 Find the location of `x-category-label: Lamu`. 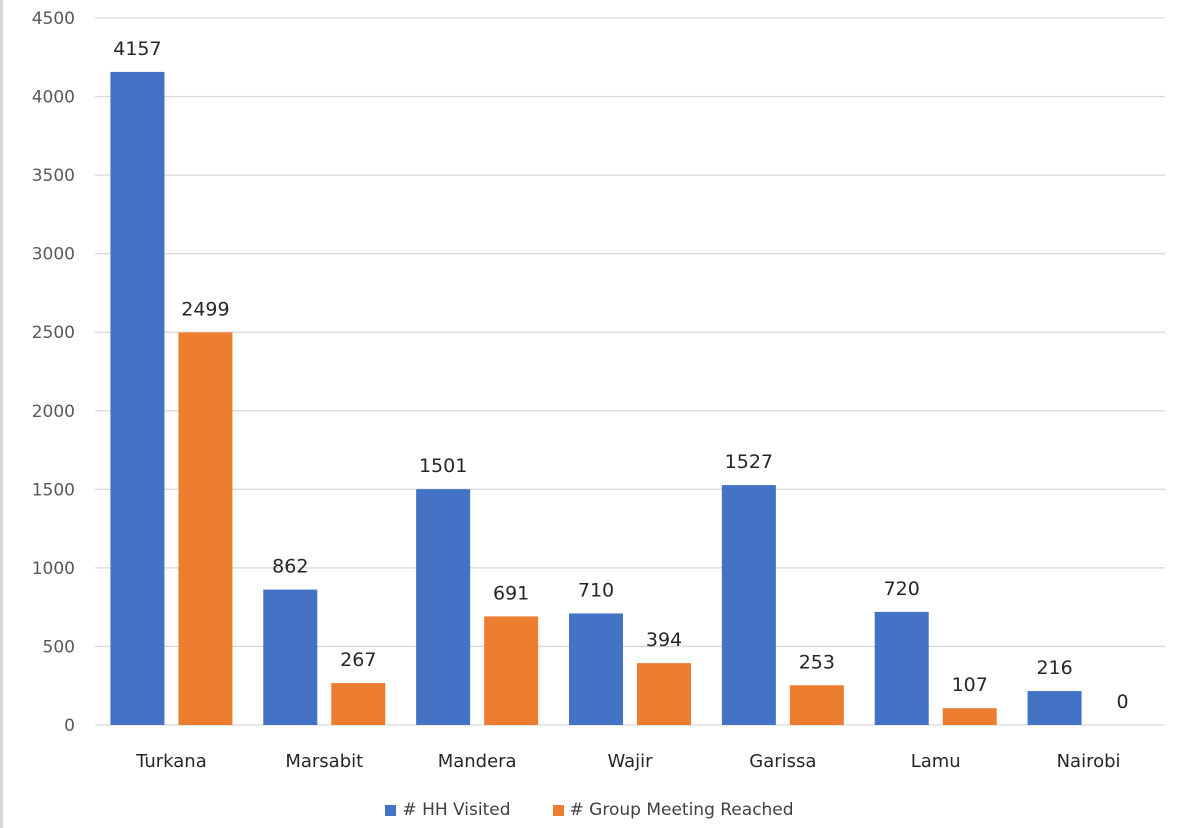

x-category-label: Lamu is located at coordinates (936, 761).